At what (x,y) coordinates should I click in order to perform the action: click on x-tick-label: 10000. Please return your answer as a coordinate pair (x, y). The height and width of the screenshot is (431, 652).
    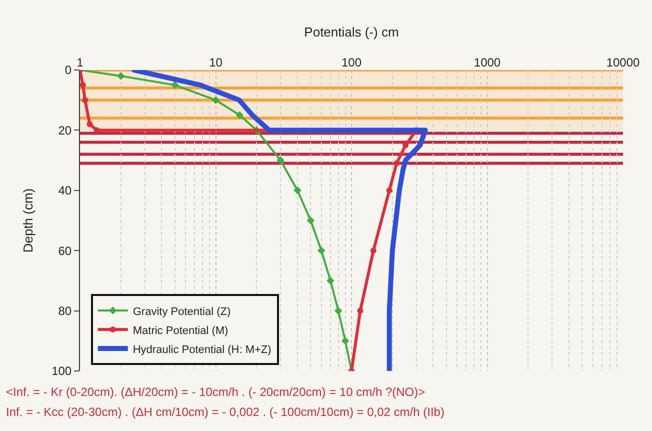
    Looking at the image, I should click on (623, 63).